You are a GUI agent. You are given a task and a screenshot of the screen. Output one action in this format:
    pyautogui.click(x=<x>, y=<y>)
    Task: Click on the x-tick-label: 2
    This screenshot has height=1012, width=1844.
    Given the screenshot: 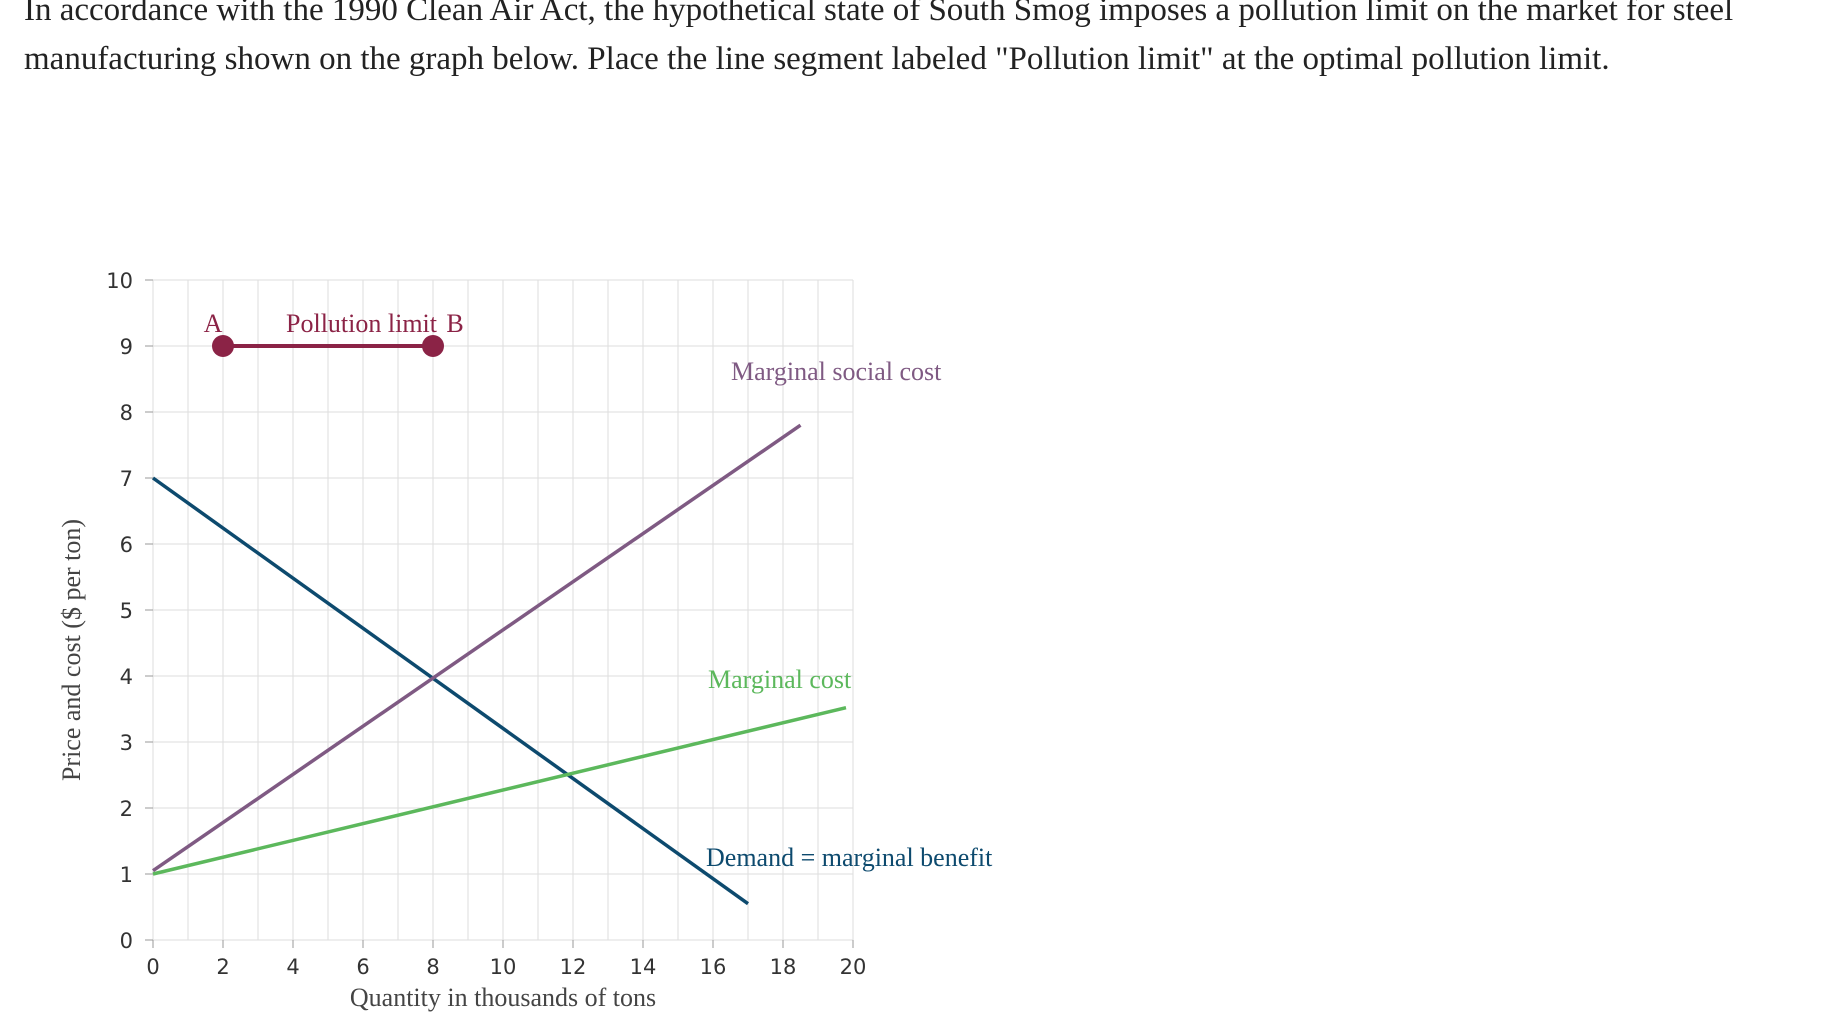 What is the action you would take?
    pyautogui.click(x=222, y=967)
    